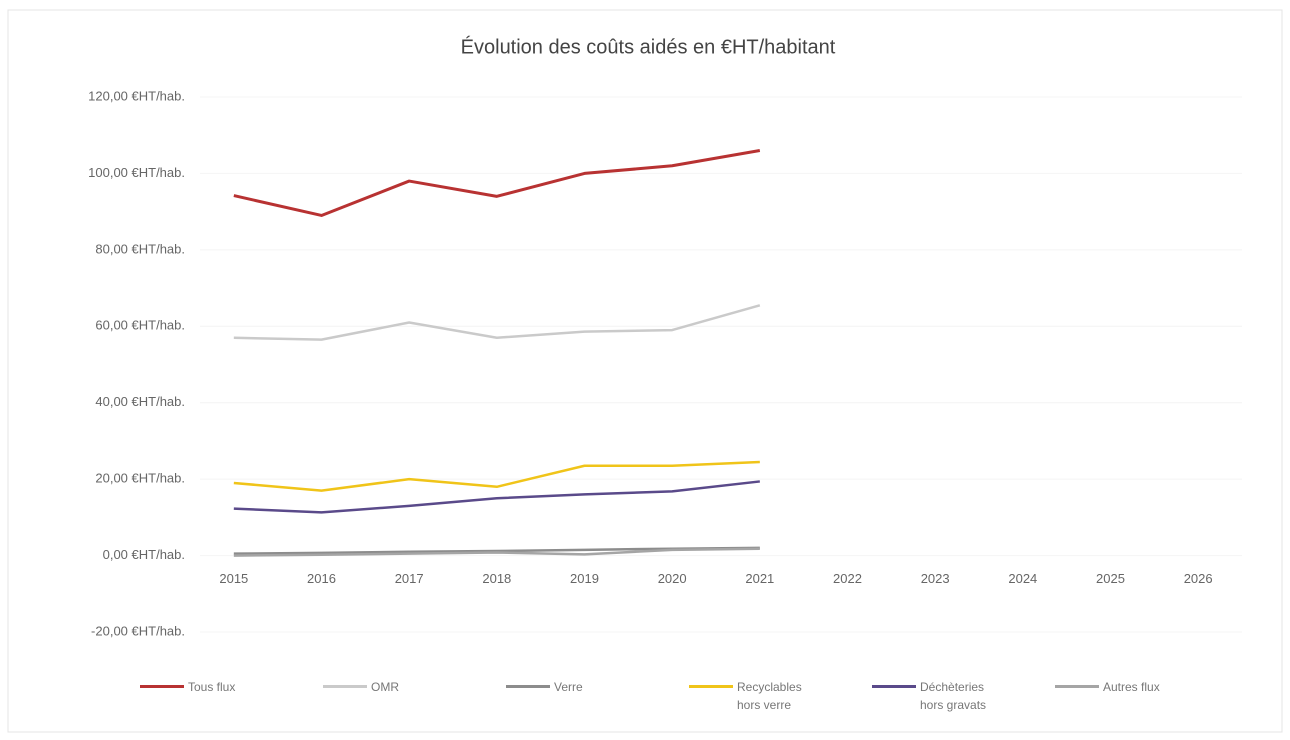 This screenshot has width=1290, height=740. What do you see at coordinates (414, 696) in the screenshot?
I see `legend-item: OMR` at bounding box center [414, 696].